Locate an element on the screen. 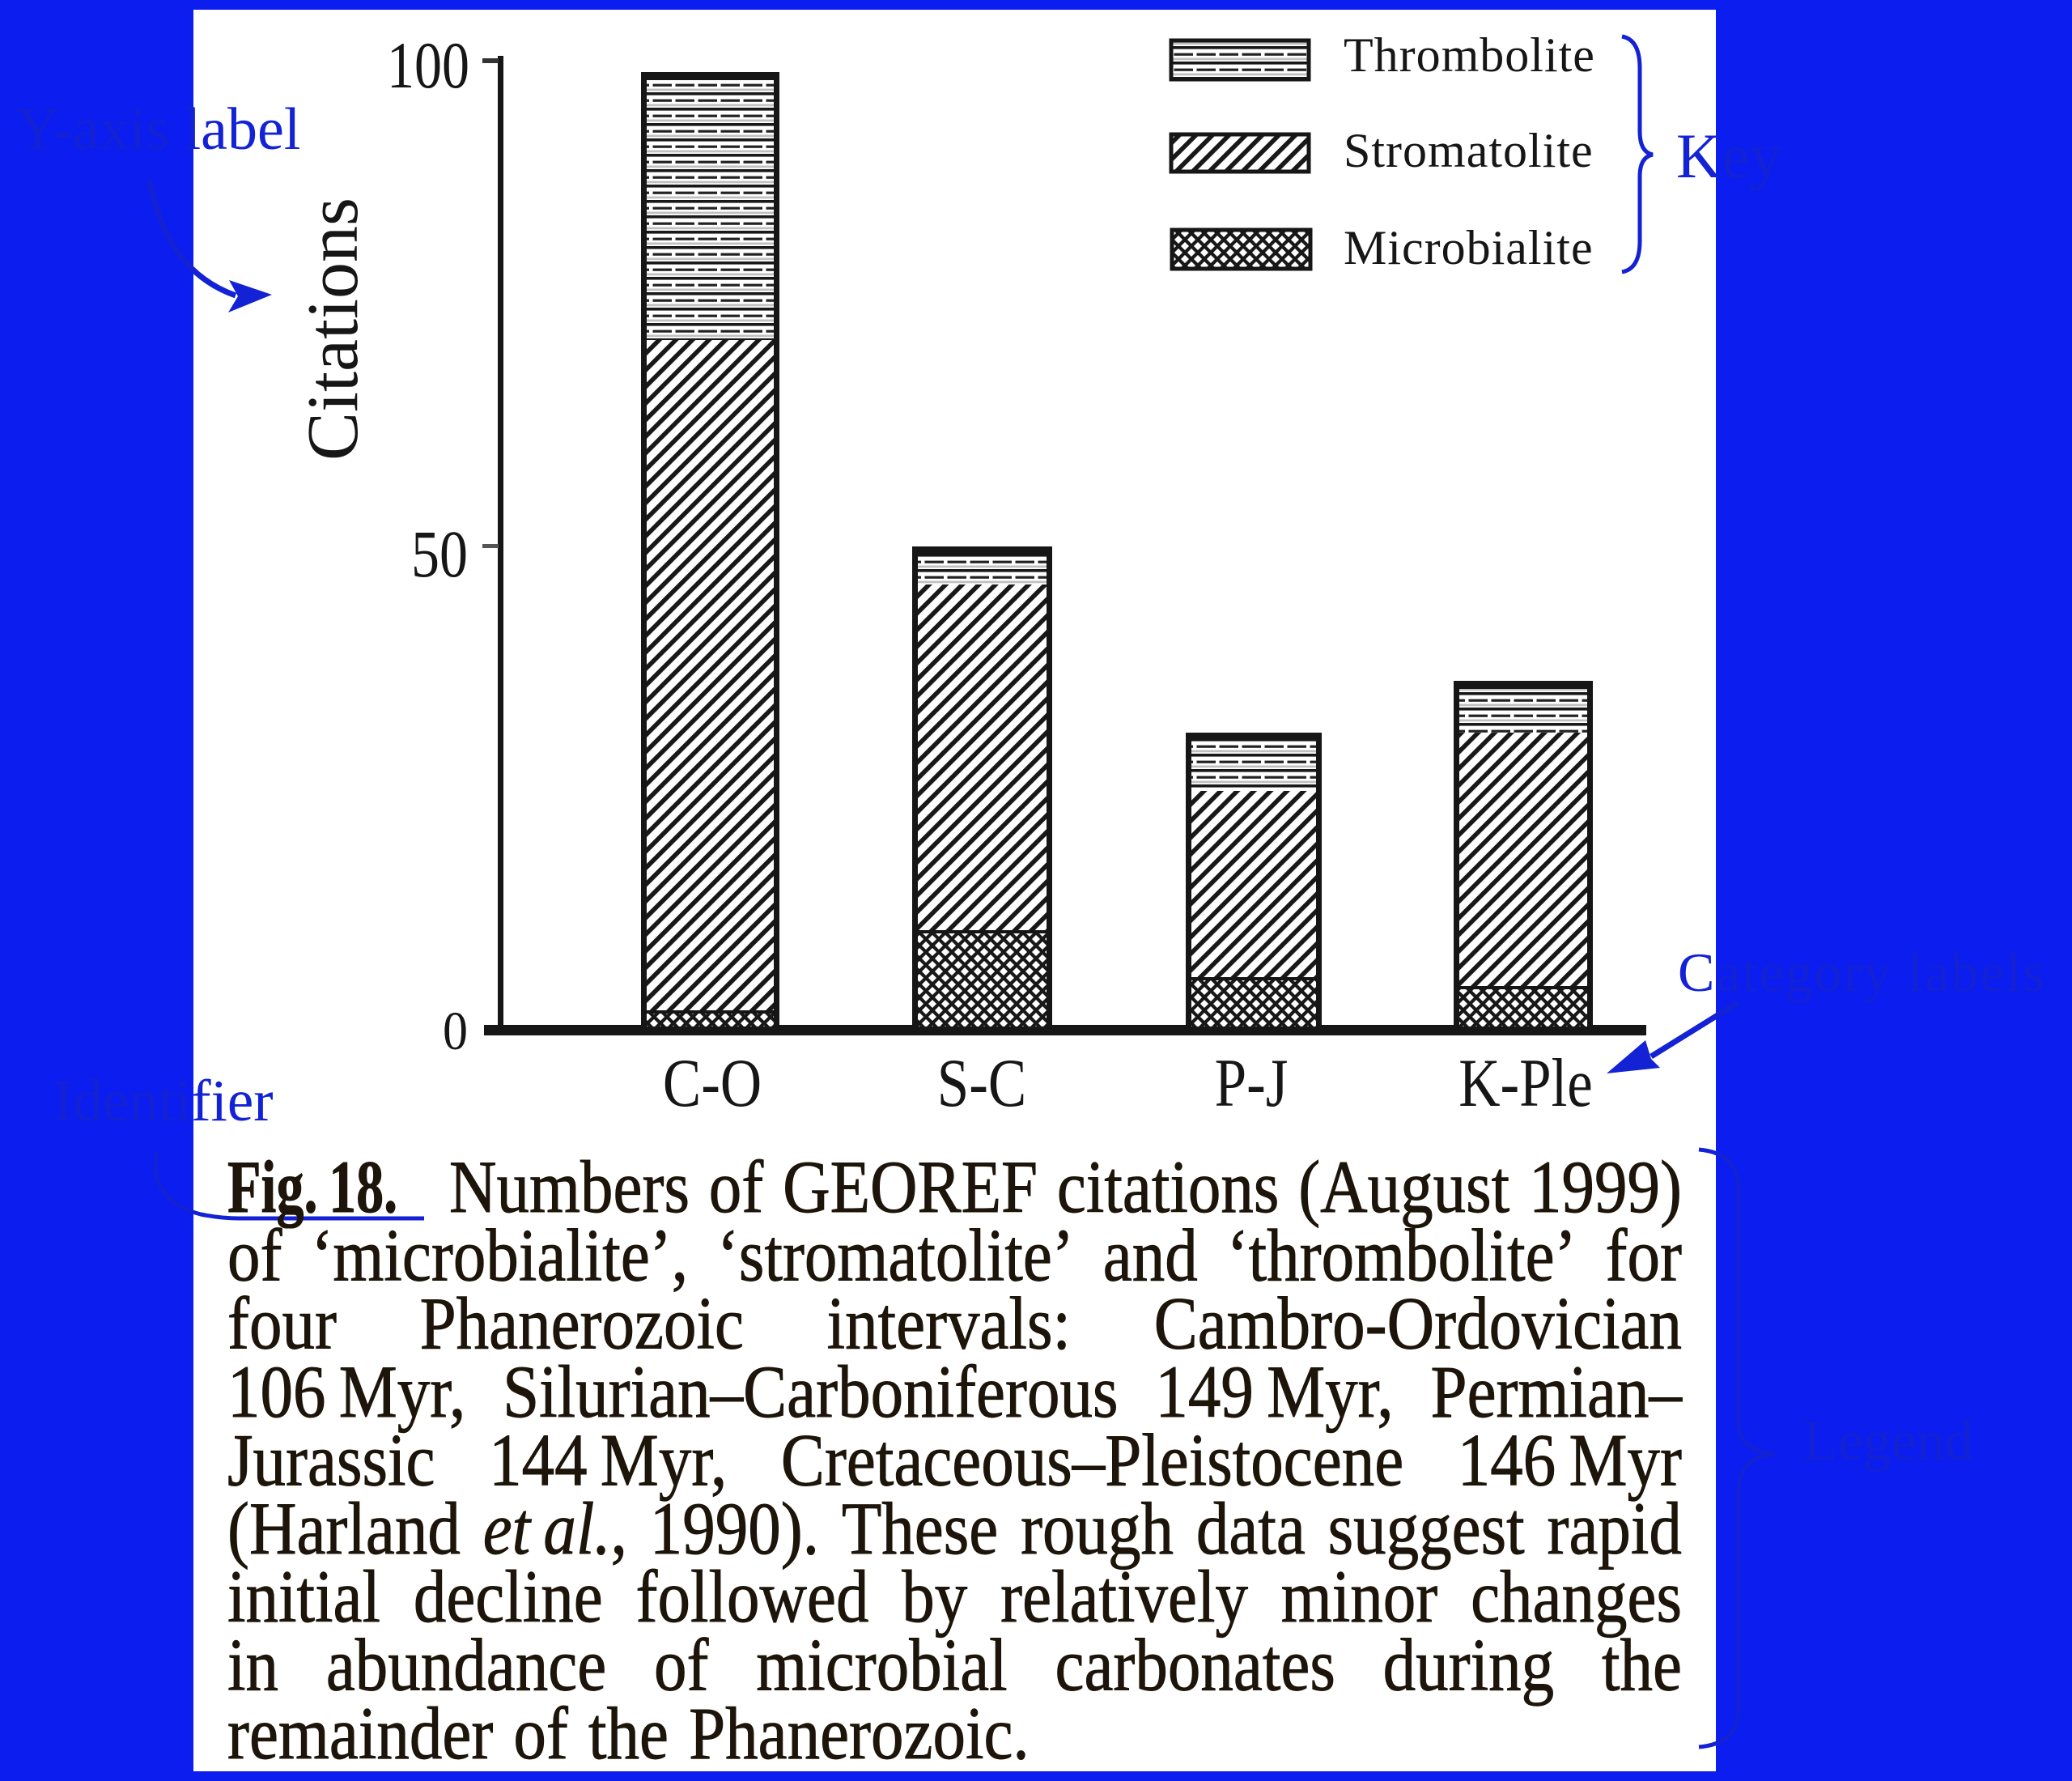 The image size is (2072, 1781). svg-text: Citations is located at coordinates (333, 330).